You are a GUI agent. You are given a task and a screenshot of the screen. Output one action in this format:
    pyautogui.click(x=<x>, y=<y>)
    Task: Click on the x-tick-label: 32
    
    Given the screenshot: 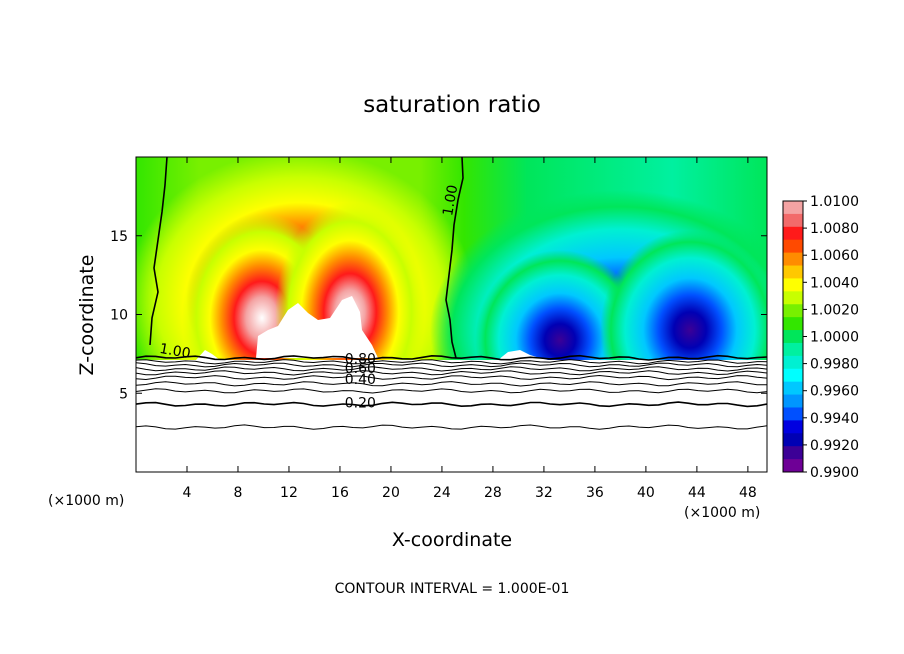 What is the action you would take?
    pyautogui.click(x=544, y=493)
    